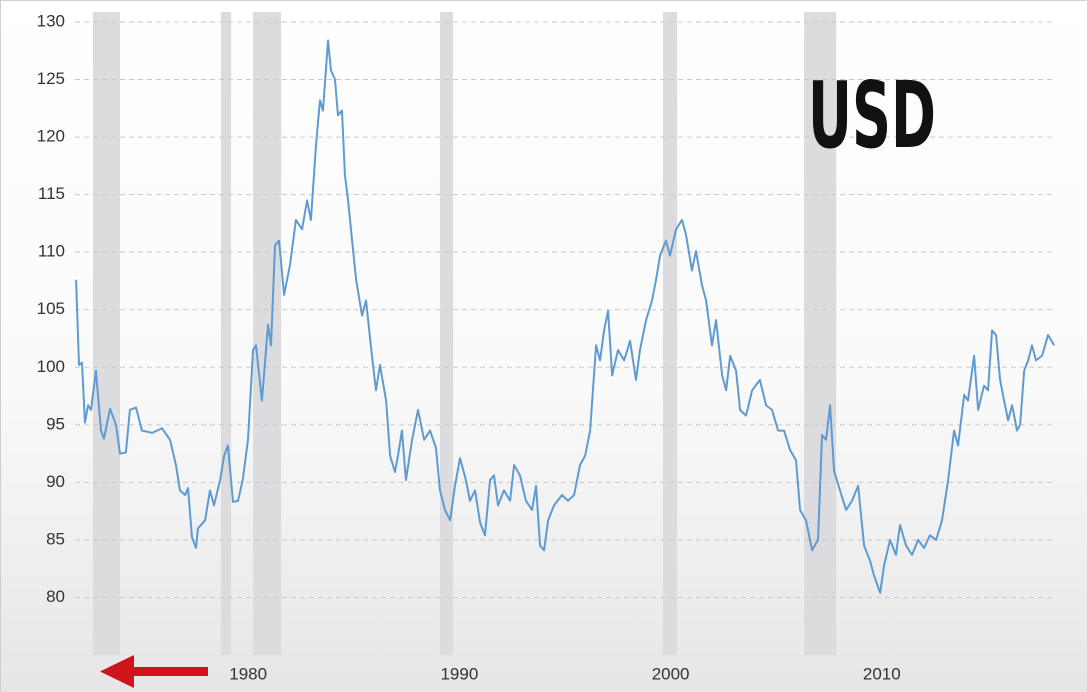  I want to click on y-tick-label: 80, so click(55, 596).